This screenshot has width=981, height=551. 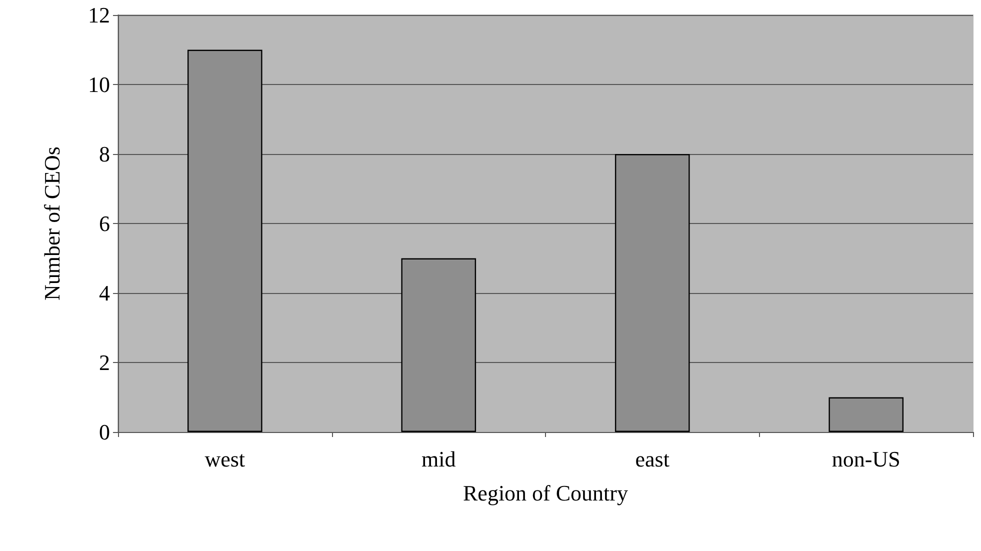 What do you see at coordinates (99, 15) in the screenshot?
I see `y-tick-label: 12` at bounding box center [99, 15].